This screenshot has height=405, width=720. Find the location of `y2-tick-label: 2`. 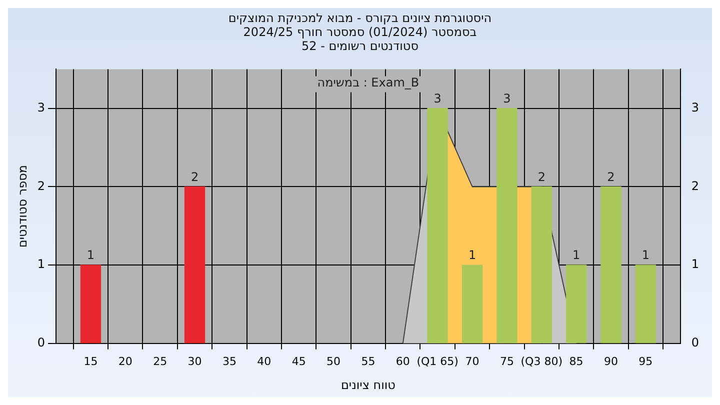

y2-tick-label: 2 is located at coordinates (695, 185).